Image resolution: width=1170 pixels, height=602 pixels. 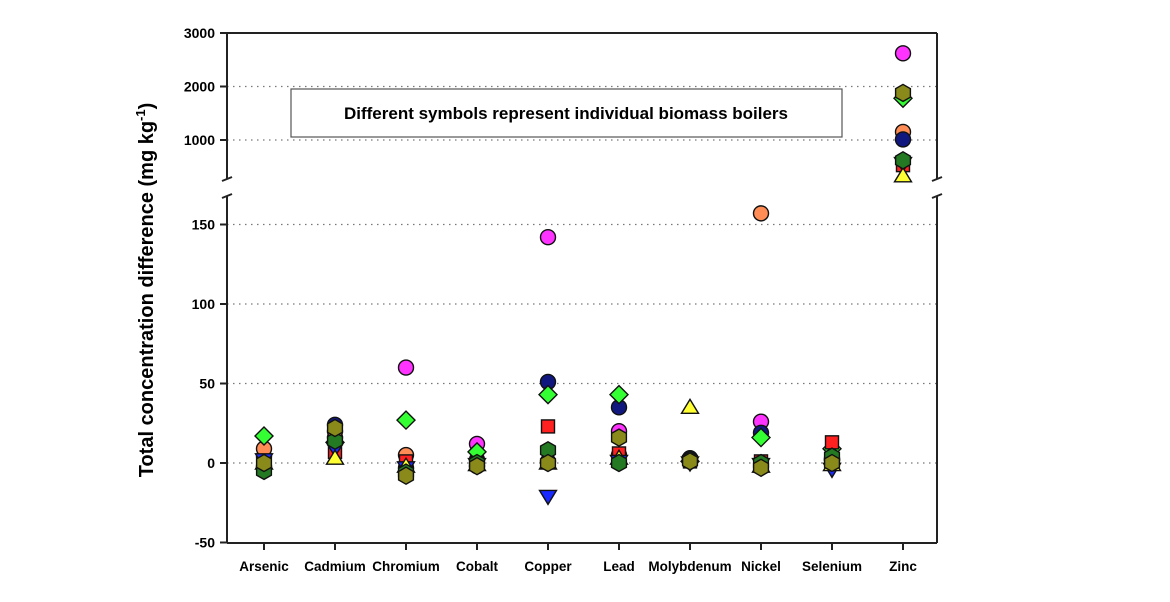 What do you see at coordinates (619, 566) in the screenshot?
I see `x-tick-label: Lead` at bounding box center [619, 566].